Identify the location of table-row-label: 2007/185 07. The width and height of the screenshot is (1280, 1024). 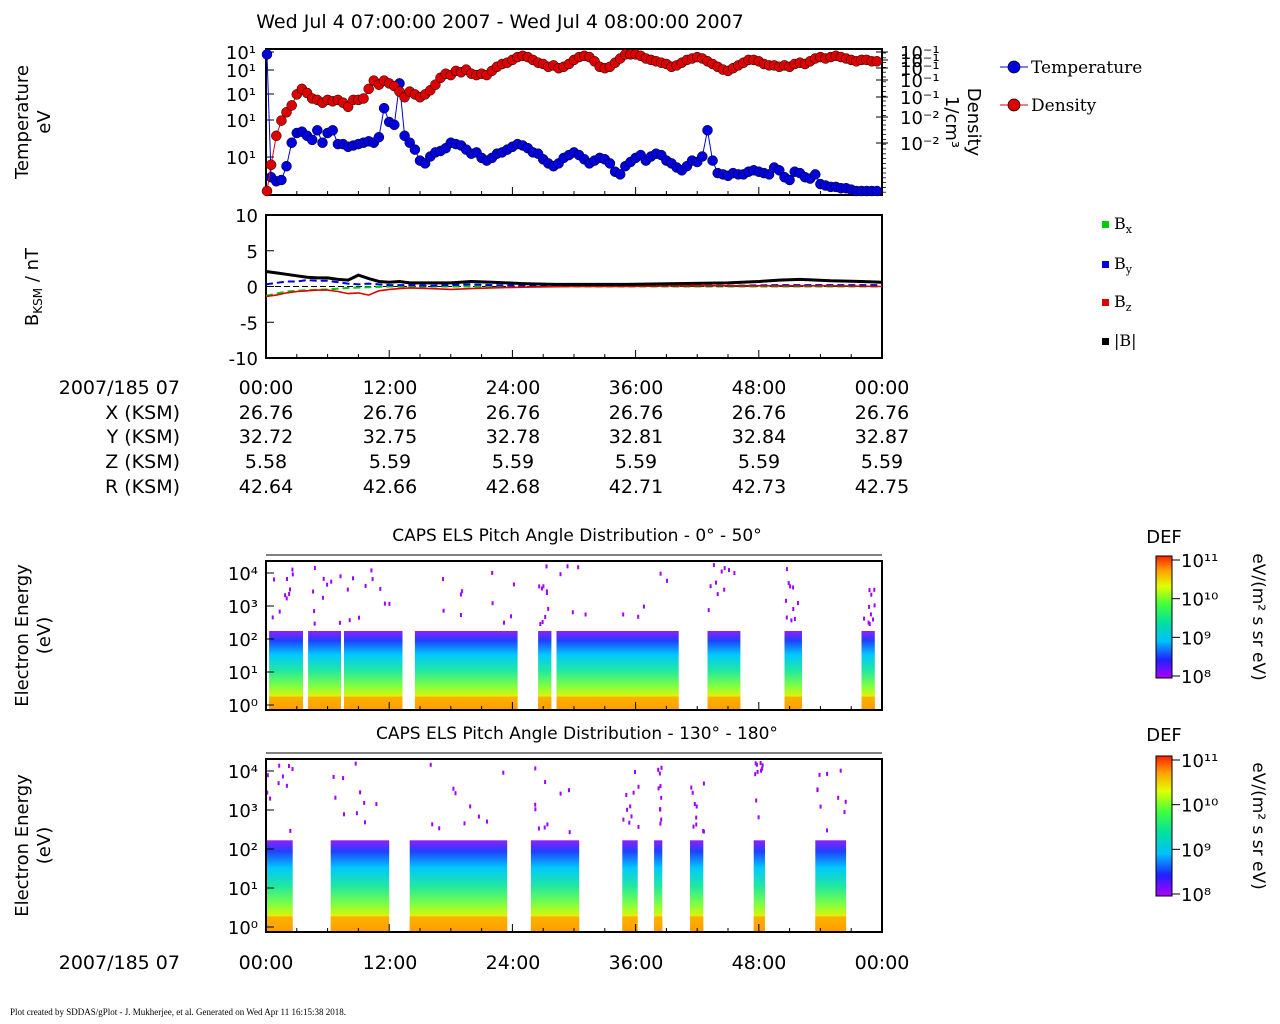
(119, 388).